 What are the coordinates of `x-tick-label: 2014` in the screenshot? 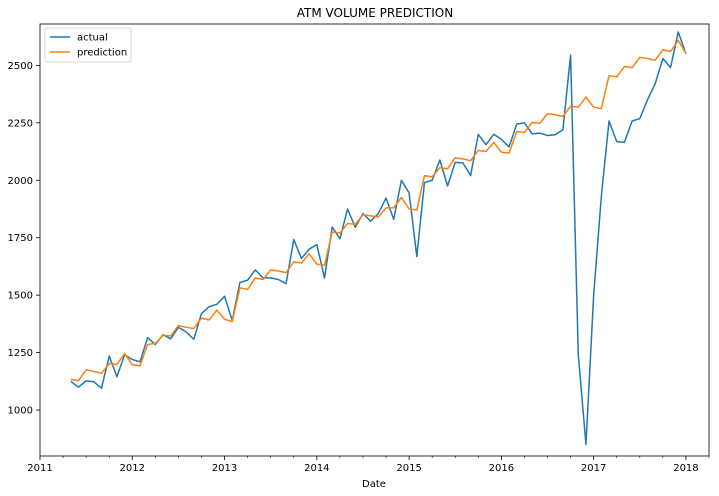 It's located at (316, 468).